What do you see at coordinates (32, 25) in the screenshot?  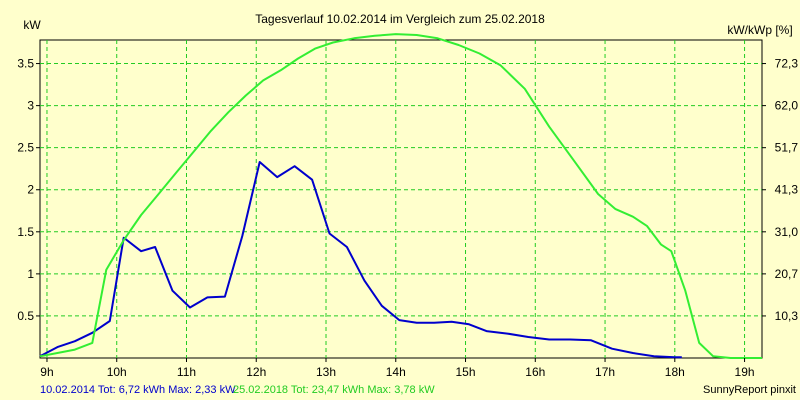 I see `y-axis-label-left: kW` at bounding box center [32, 25].